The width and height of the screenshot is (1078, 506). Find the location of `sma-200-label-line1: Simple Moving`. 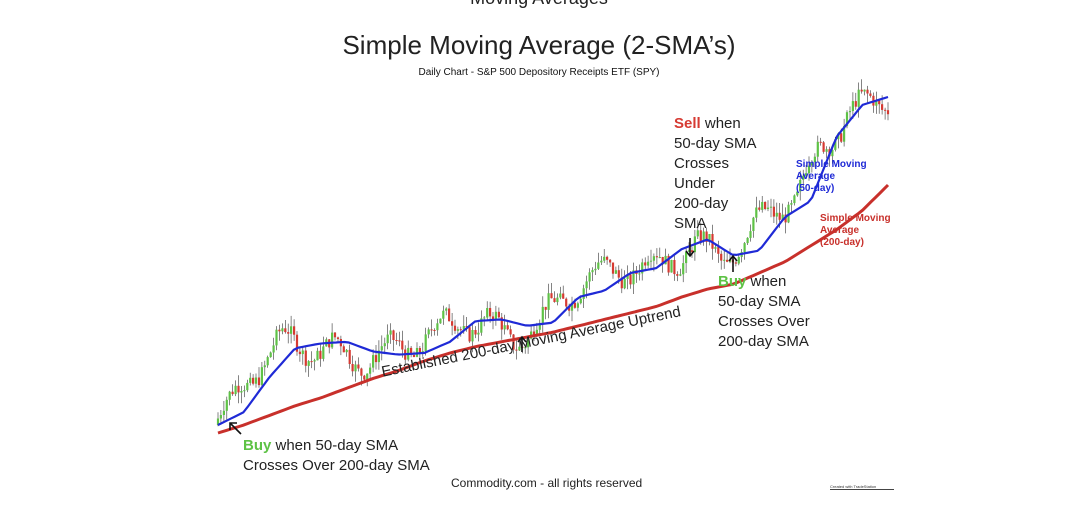

sma-200-label-line1: Simple Moving is located at coordinates (855, 218).